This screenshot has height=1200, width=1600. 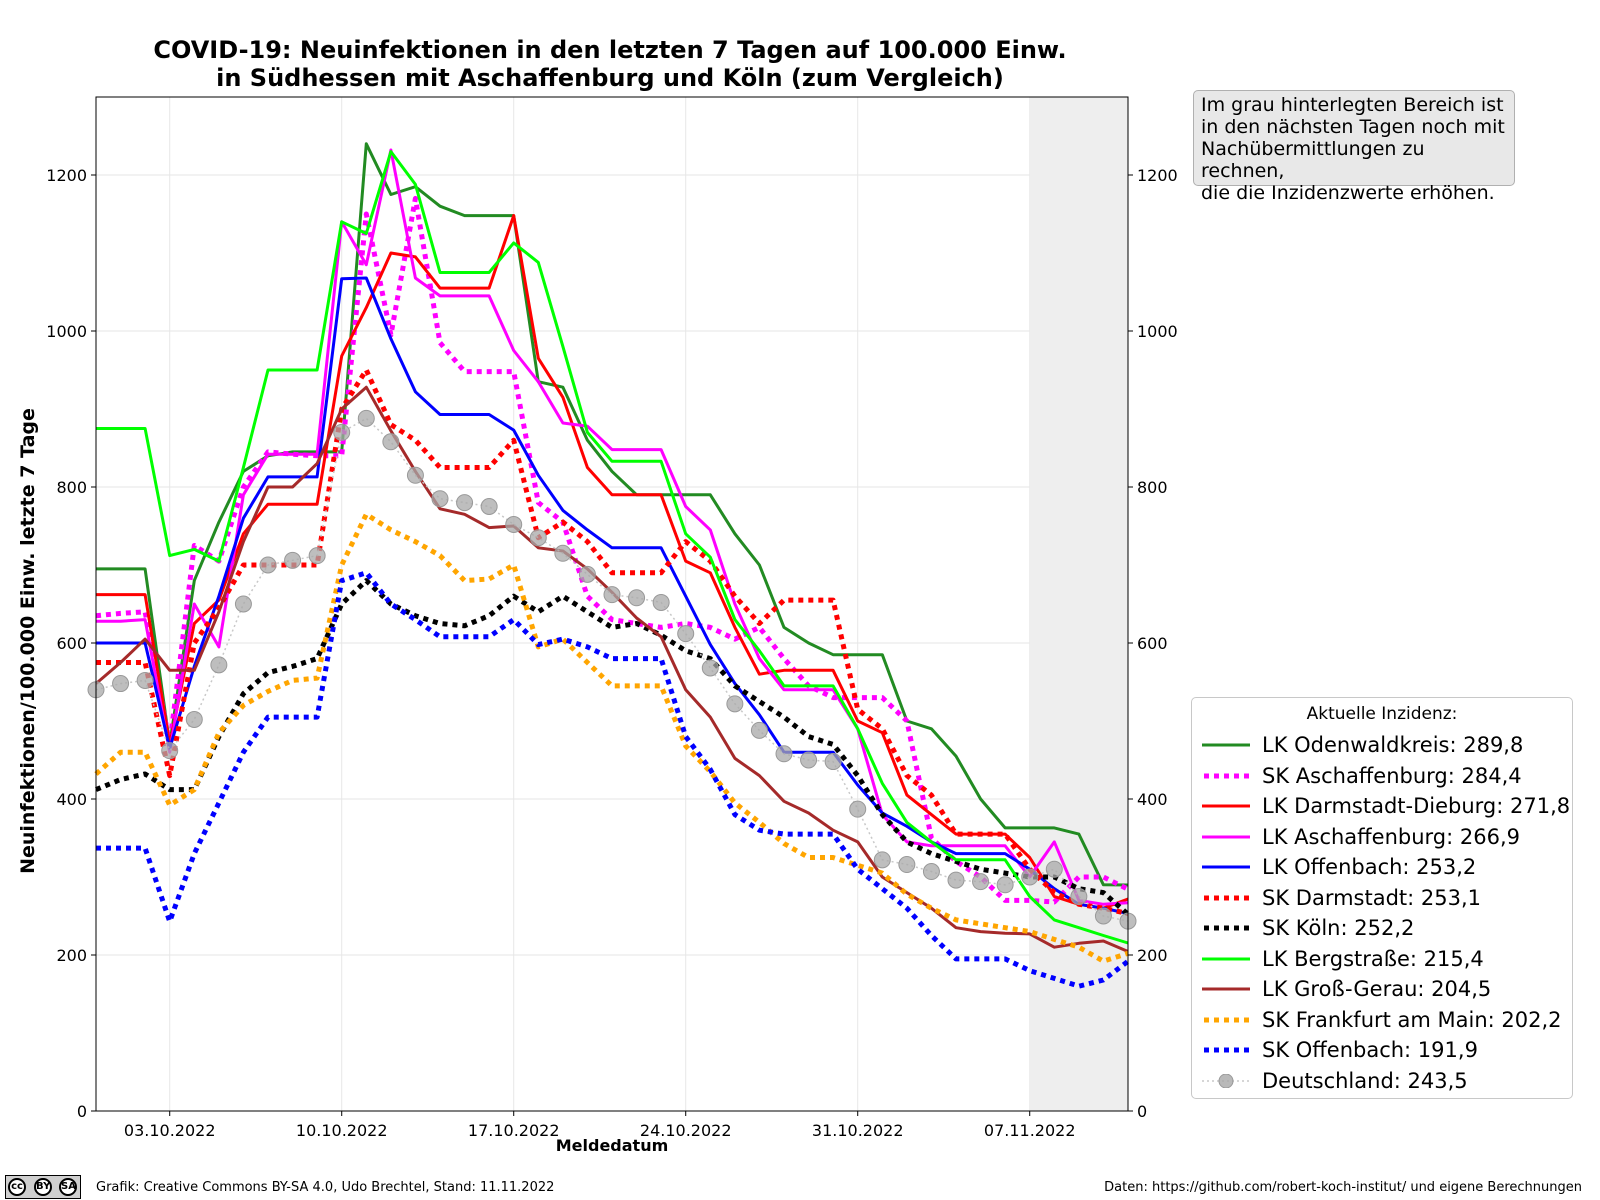 I want to click on y-tick-label-right: 0, so click(x=1142, y=1111).